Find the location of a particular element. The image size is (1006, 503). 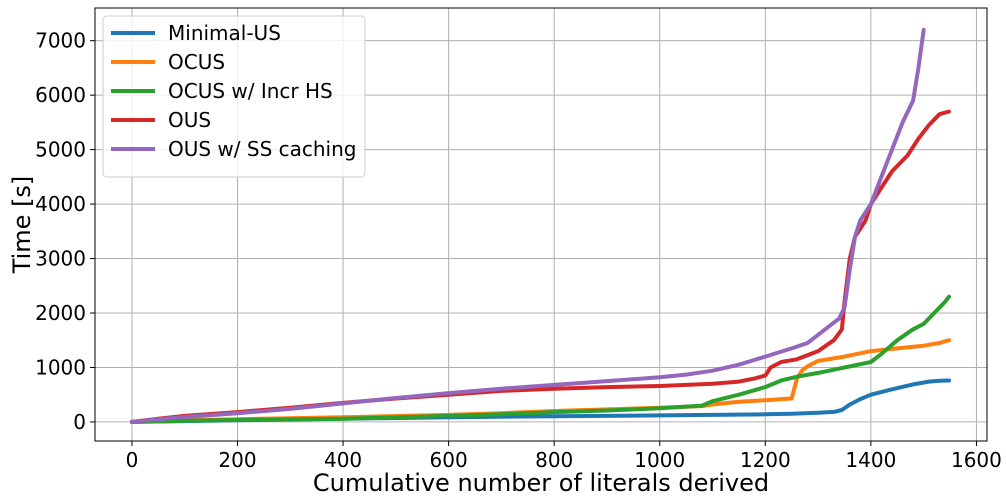

legend-label: OUS w/ SS caching is located at coordinates (262, 149).